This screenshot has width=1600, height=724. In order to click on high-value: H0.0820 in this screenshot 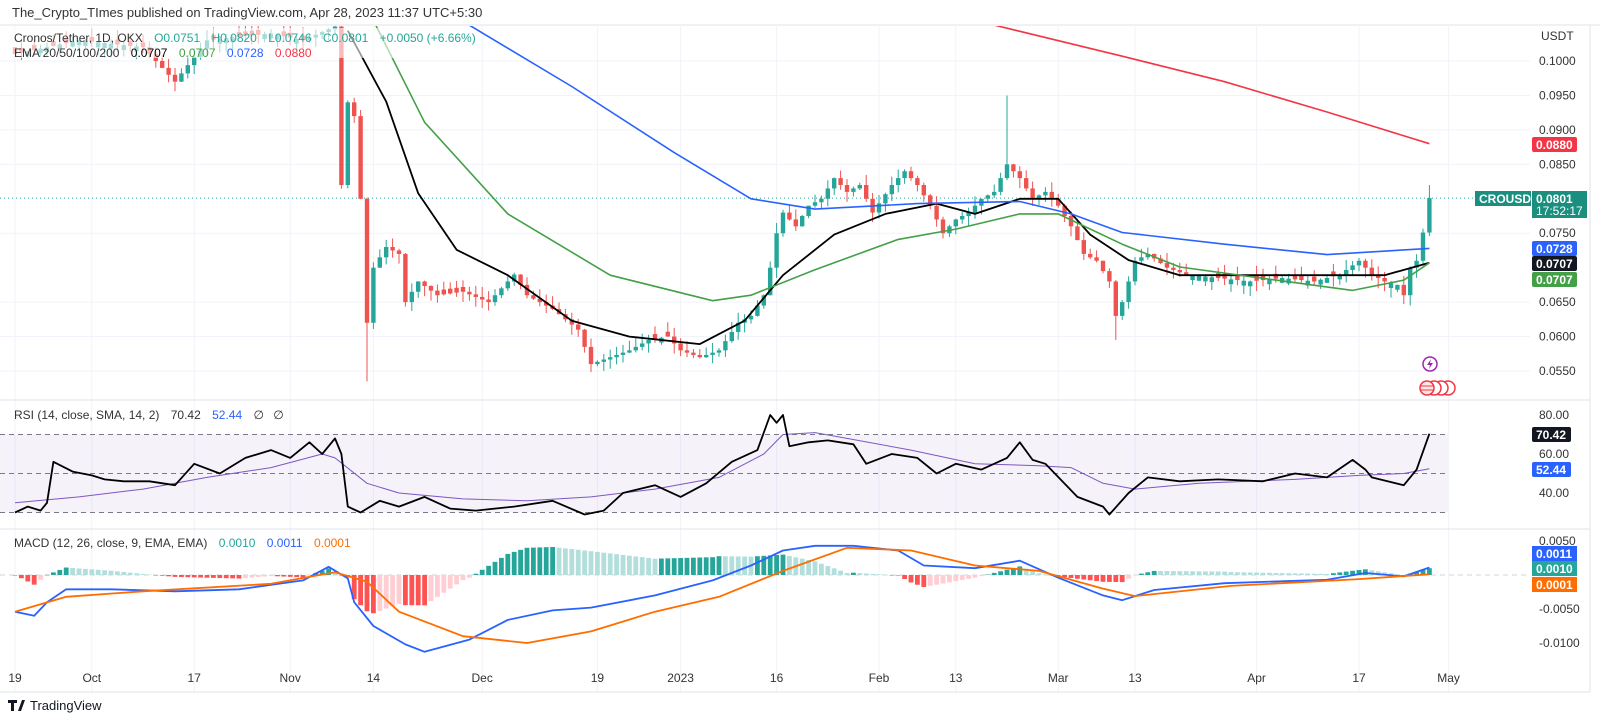, I will do `click(234, 38)`.